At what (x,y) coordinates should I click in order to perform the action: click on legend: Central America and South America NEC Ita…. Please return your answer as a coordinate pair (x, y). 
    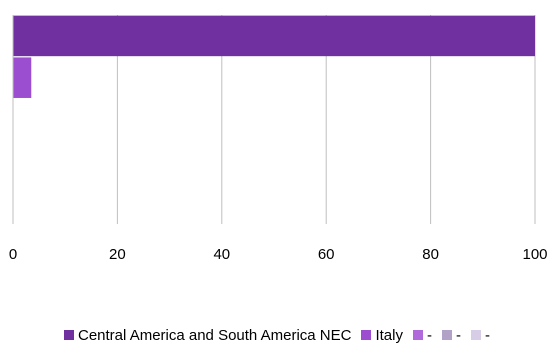
    Looking at the image, I should click on (277, 335).